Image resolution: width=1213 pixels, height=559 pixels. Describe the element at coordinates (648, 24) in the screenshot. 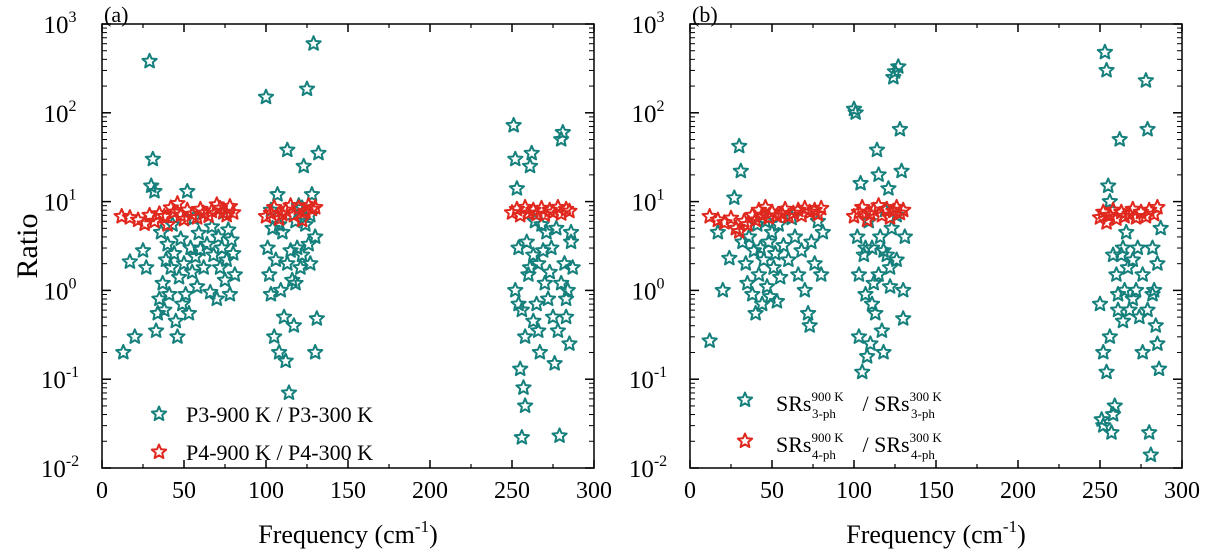

I see `y-tick-label: 10³` at that location.